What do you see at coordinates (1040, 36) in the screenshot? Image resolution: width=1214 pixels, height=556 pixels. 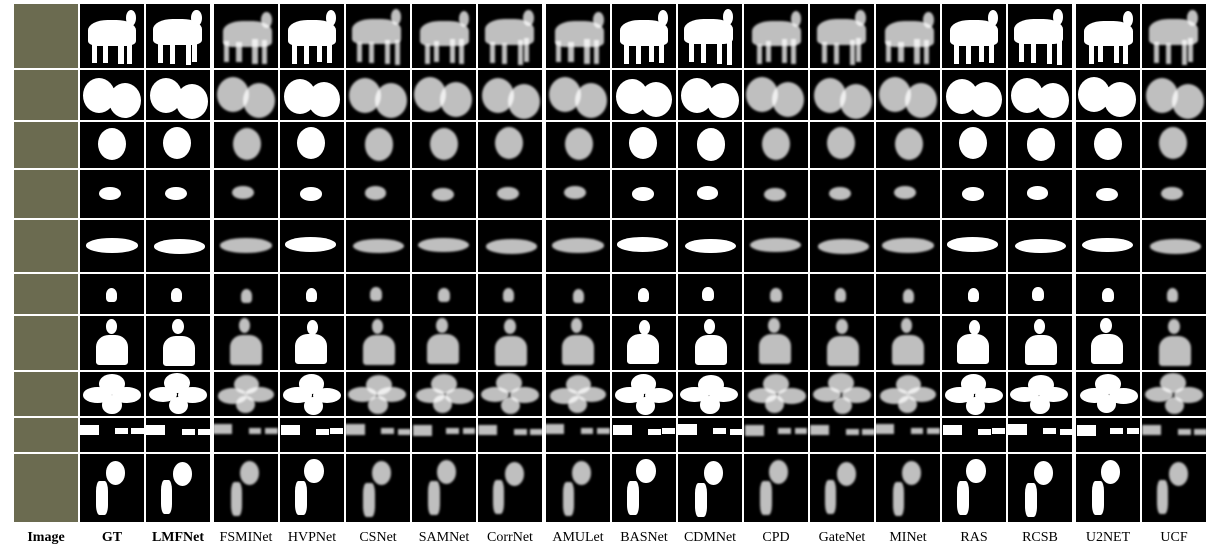 I see `saliency-map-horse-rcsb` at bounding box center [1040, 36].